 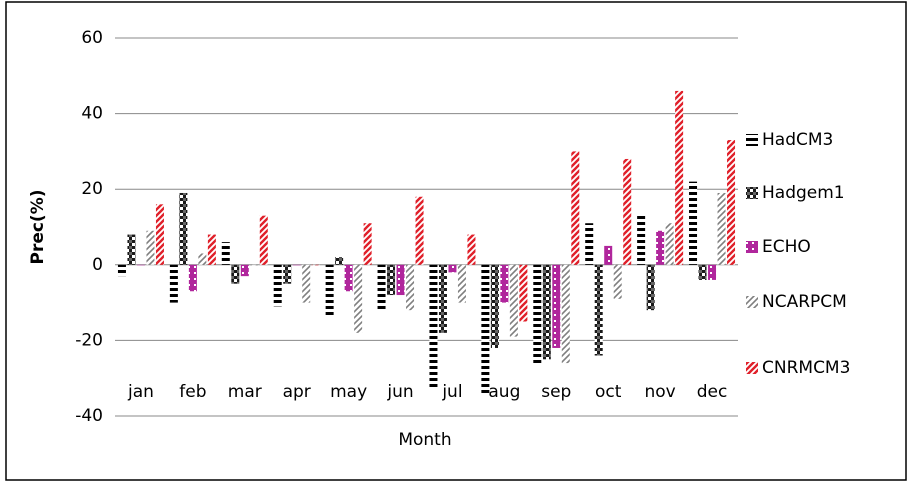 What do you see at coordinates (803, 193) in the screenshot?
I see `legend-label: Hadgem1` at bounding box center [803, 193].